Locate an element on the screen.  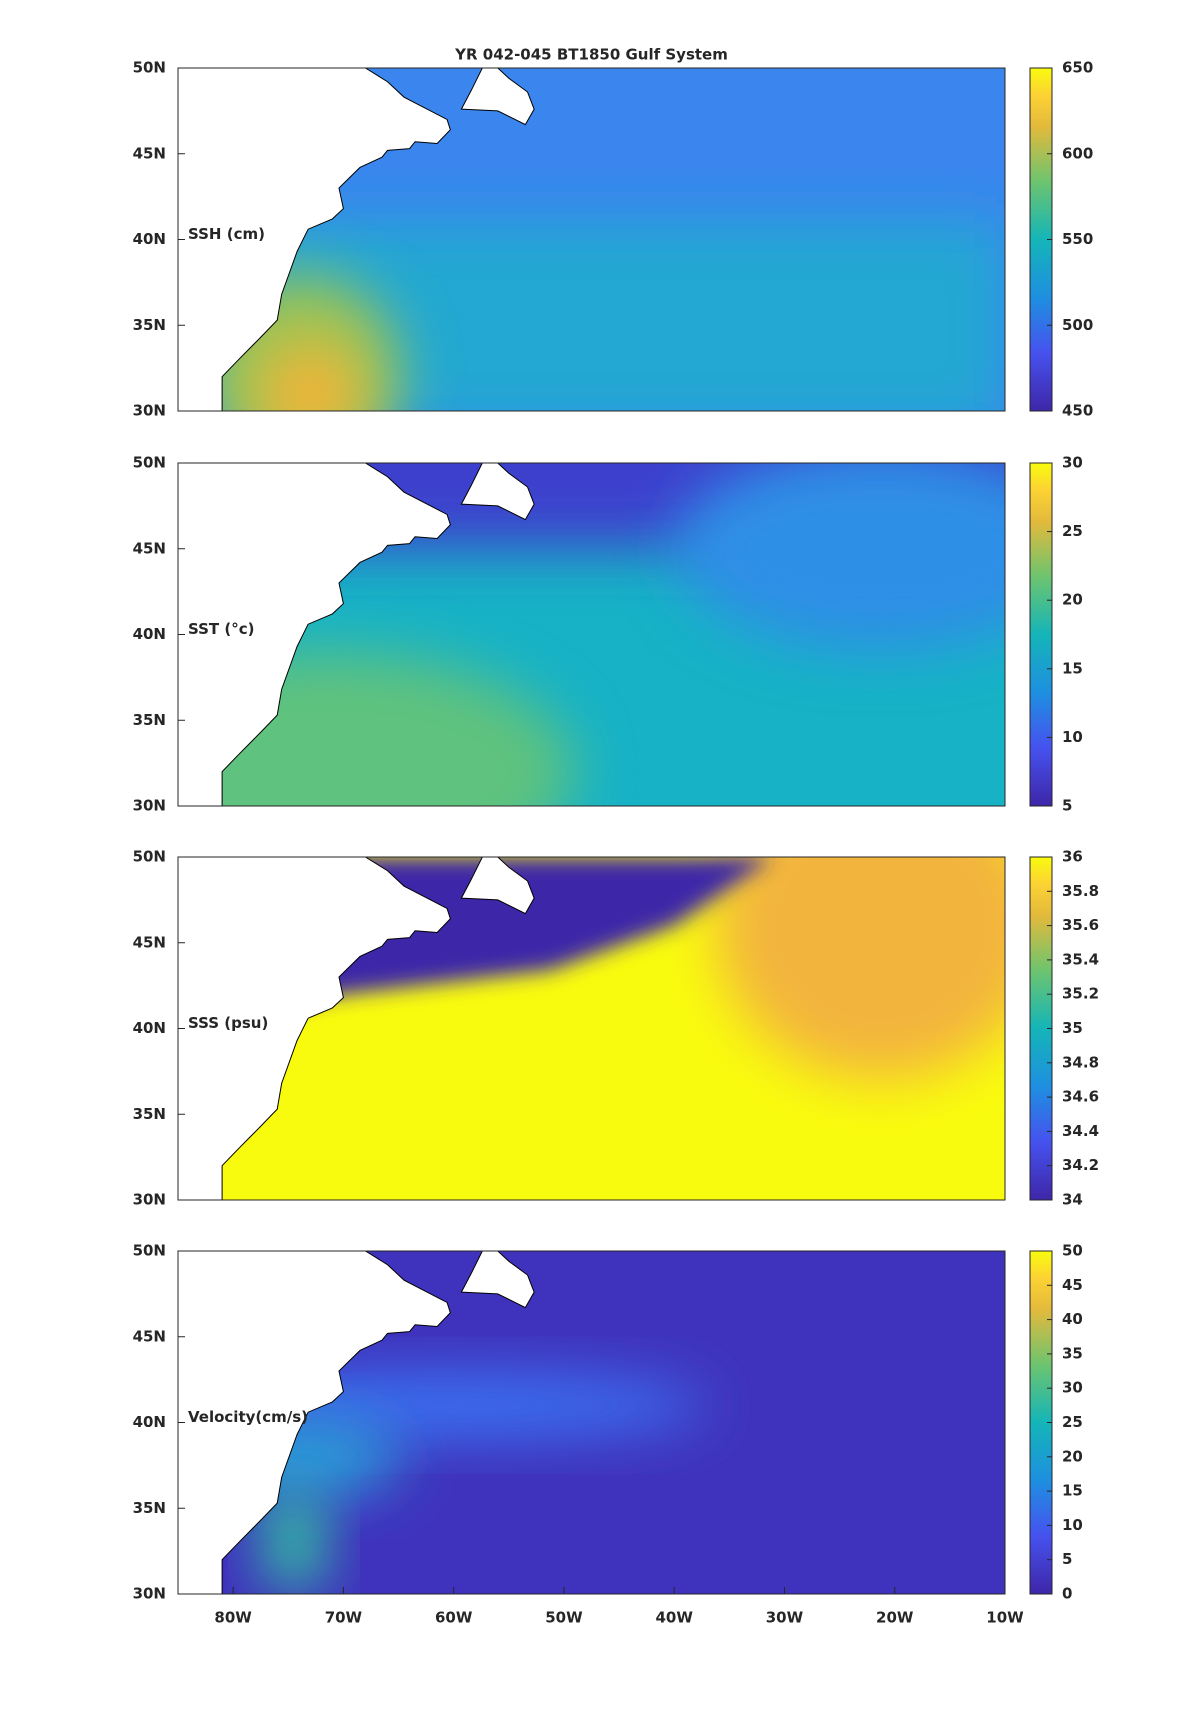
colorbar-tick-label: 35.2 is located at coordinates (1080, 994).